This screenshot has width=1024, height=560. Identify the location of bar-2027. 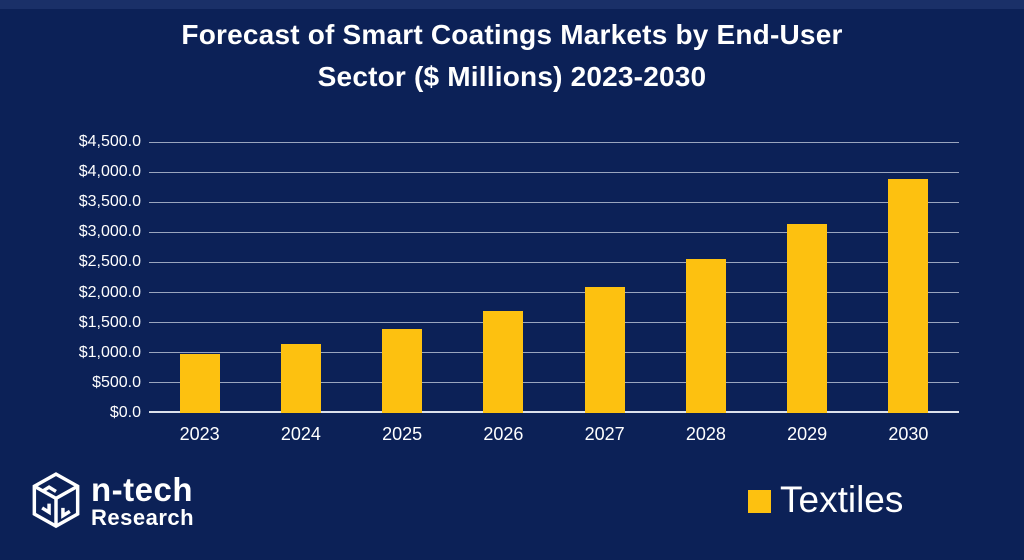
(604, 349).